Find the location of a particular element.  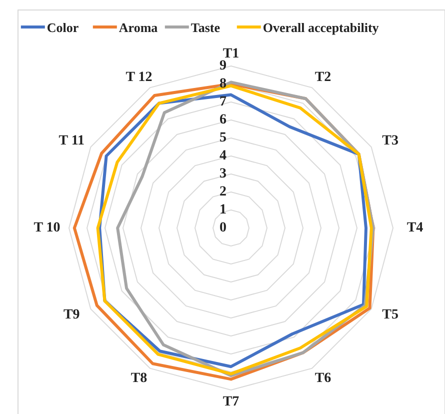

spoke-label: T3 is located at coordinates (390, 141).